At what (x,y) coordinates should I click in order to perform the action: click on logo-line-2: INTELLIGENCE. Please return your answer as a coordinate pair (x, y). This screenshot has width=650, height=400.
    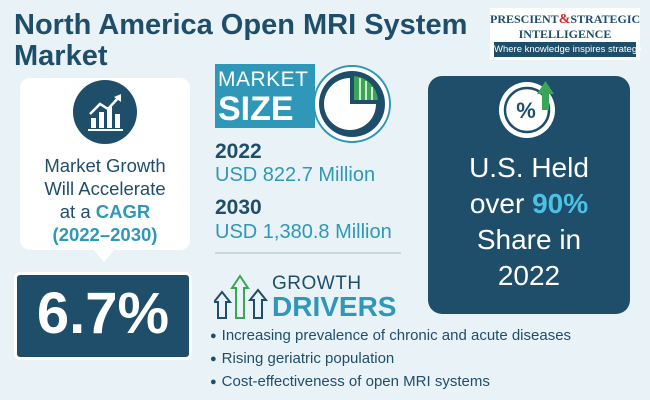
    Looking at the image, I should click on (565, 34).